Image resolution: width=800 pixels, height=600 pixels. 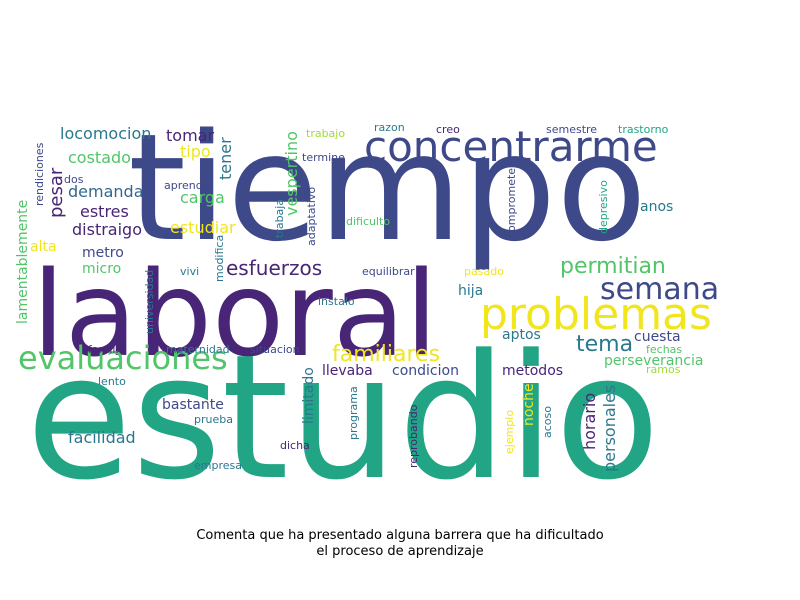 What do you see at coordinates (56, 192) in the screenshot?
I see `word-pesar: pesar` at bounding box center [56, 192].